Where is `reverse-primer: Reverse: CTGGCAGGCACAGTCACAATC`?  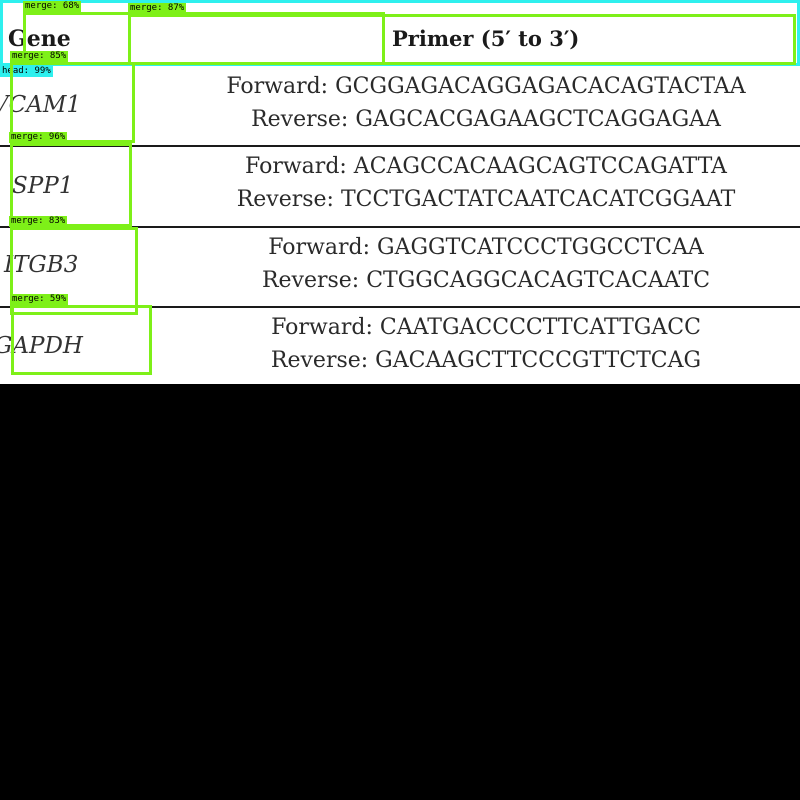
reverse-primer: Reverse: CTGGCAGGCACAGTCACAATC is located at coordinates (486, 280).